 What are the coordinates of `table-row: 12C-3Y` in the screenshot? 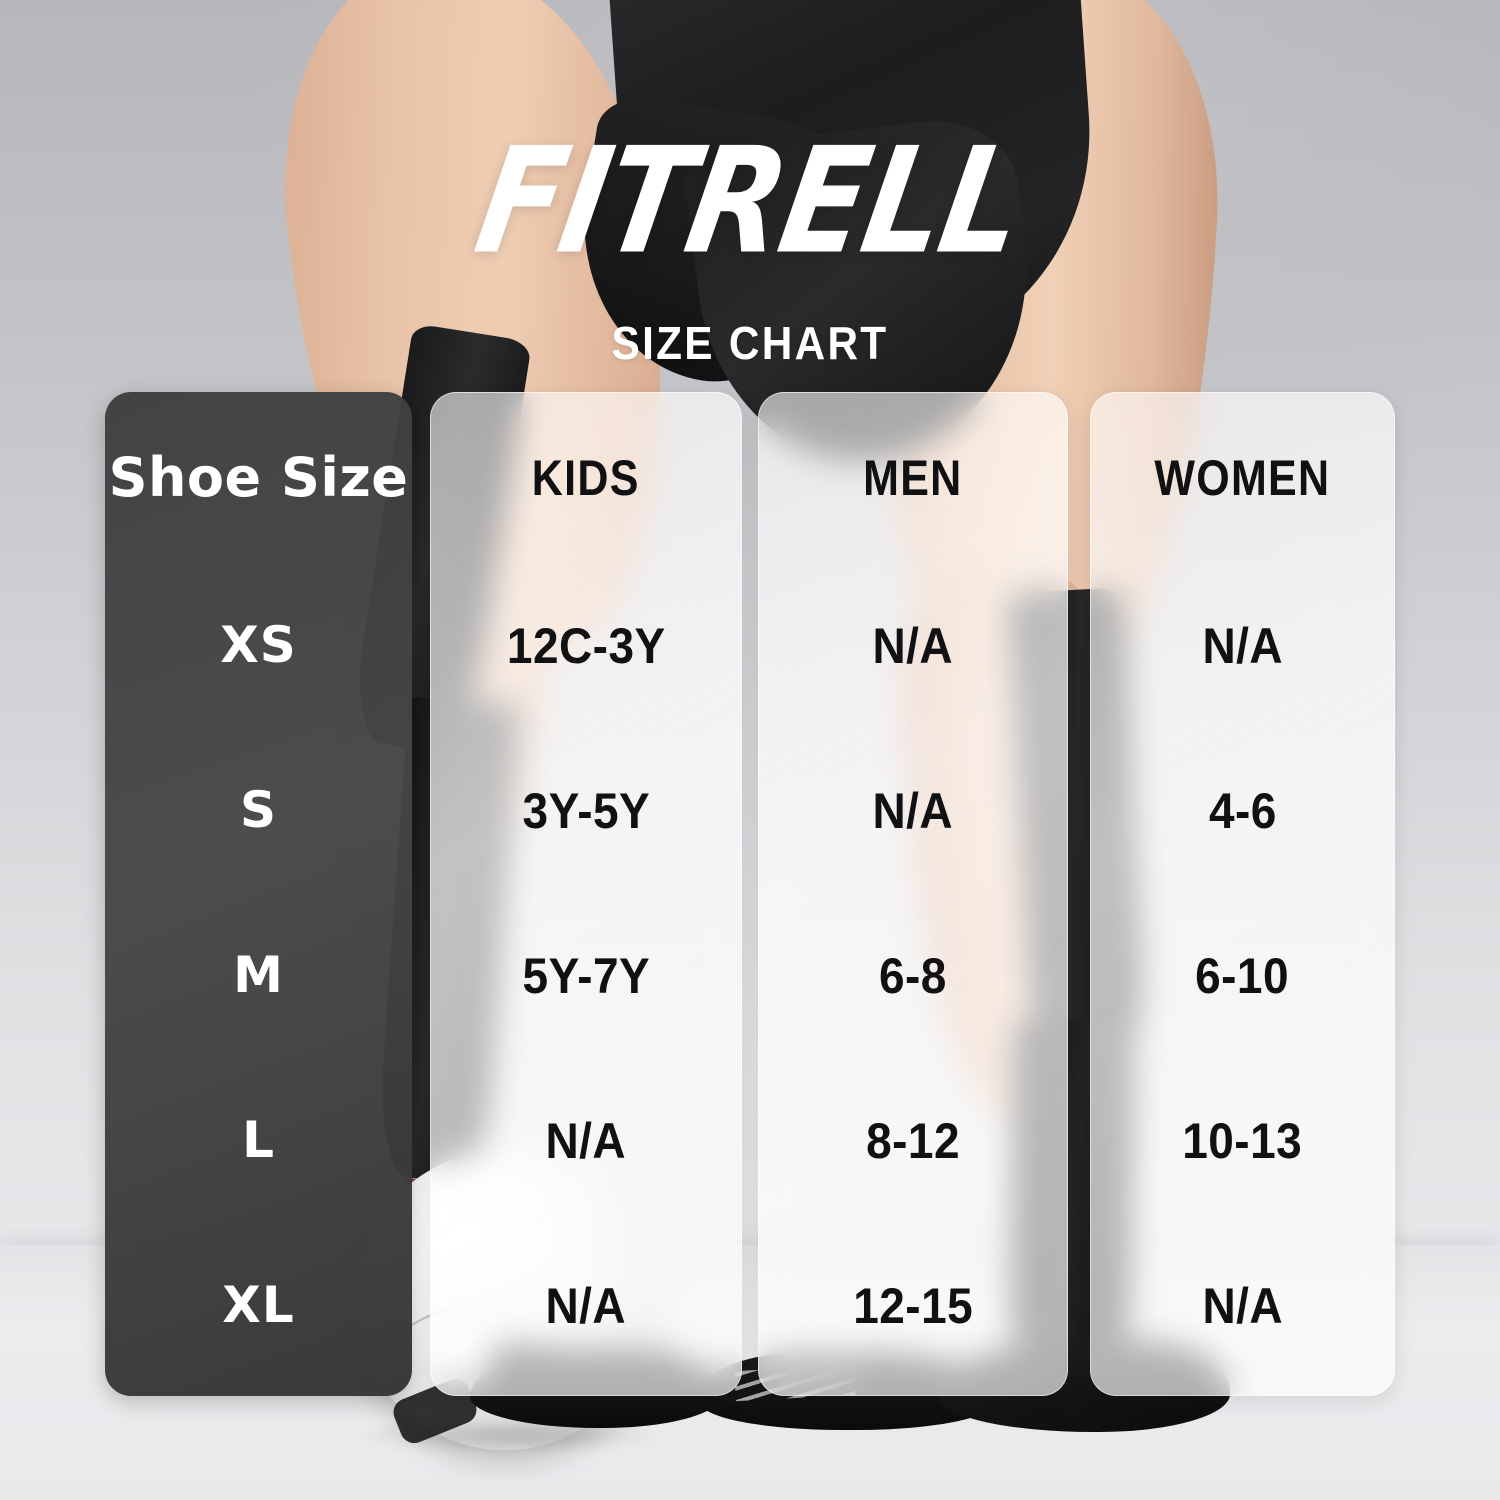 It's located at (586, 645).